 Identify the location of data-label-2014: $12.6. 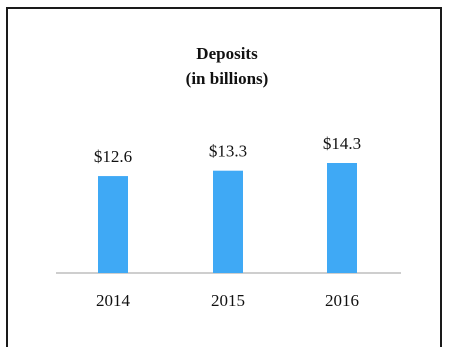
(113, 156).